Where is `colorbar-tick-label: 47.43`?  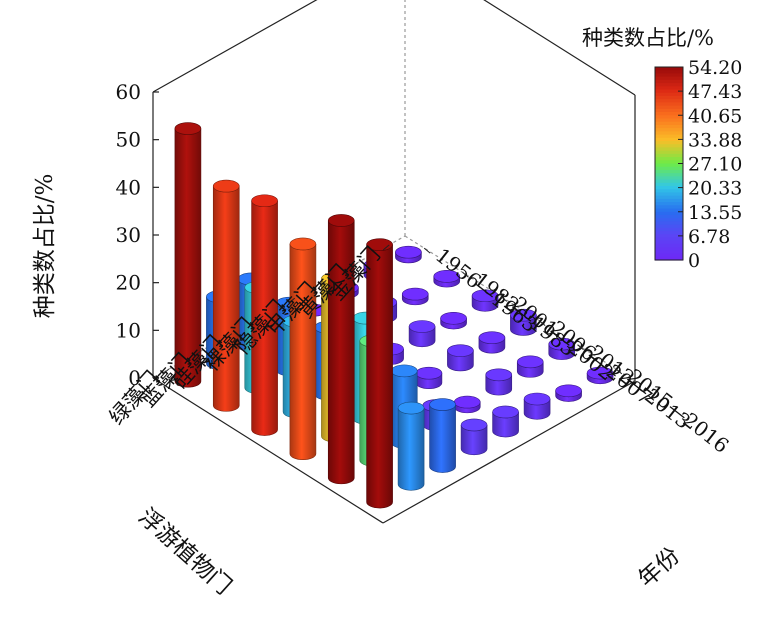 colorbar-tick-label: 47.43 is located at coordinates (715, 92).